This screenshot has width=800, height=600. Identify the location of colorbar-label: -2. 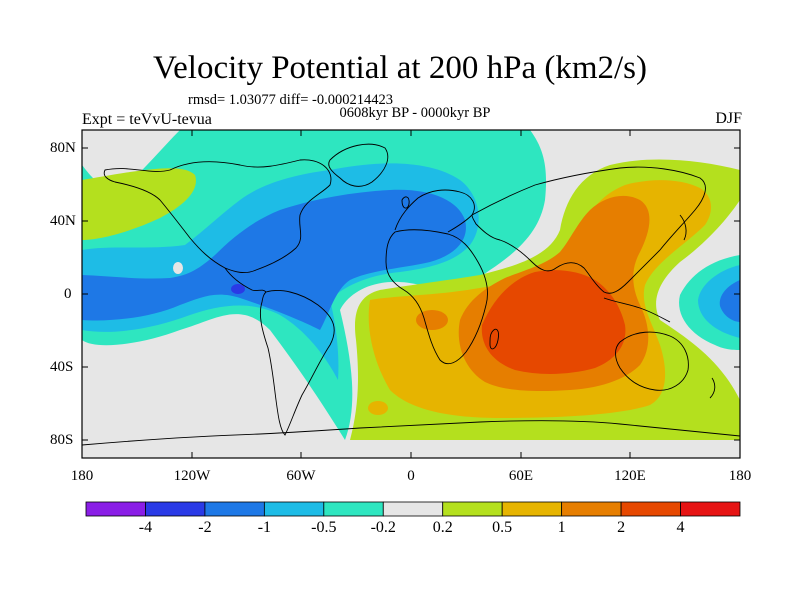
(205, 527).